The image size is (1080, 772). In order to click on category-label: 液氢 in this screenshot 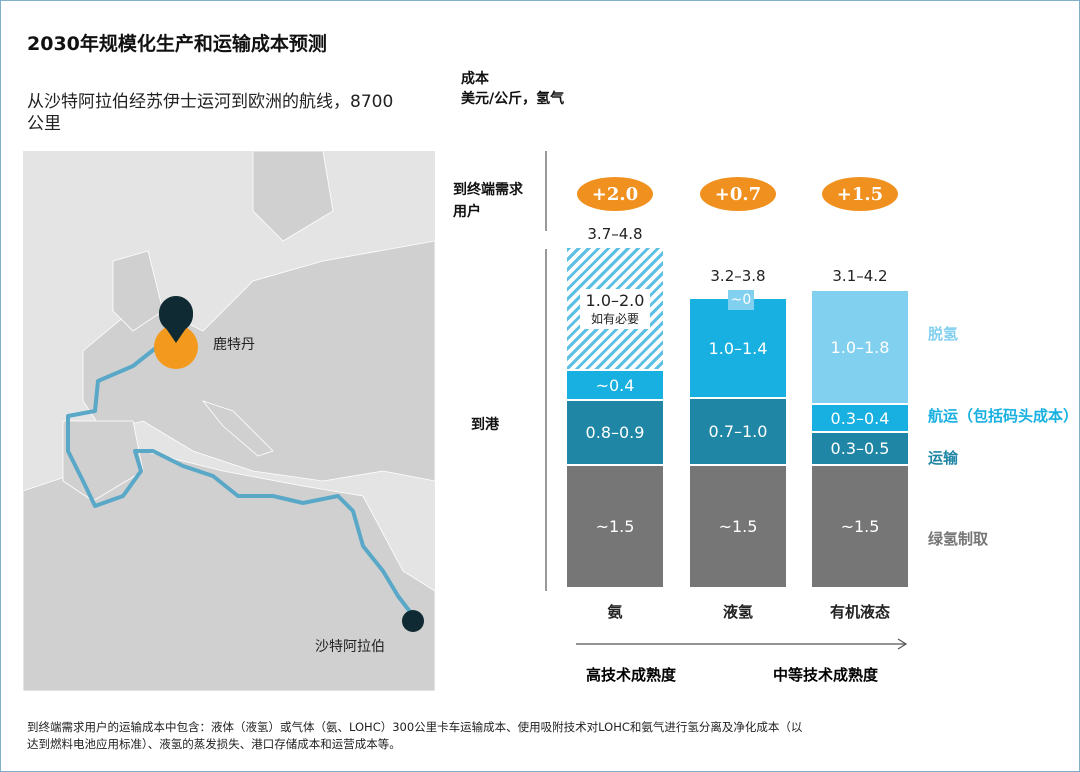, I will do `click(737, 612)`.